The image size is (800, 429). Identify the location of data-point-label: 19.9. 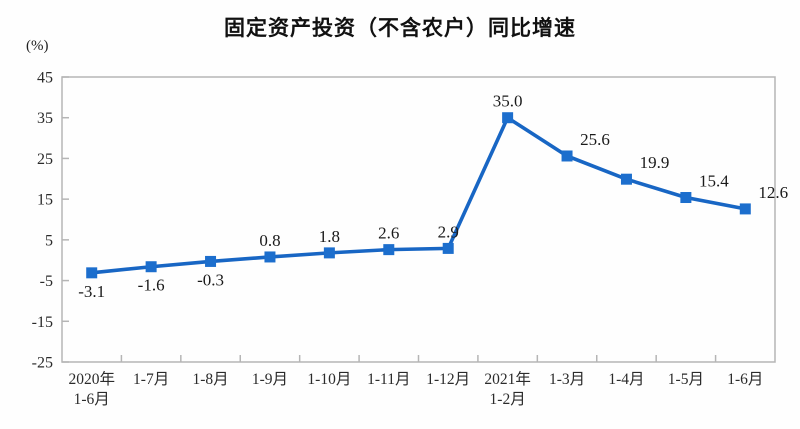
(655, 162).